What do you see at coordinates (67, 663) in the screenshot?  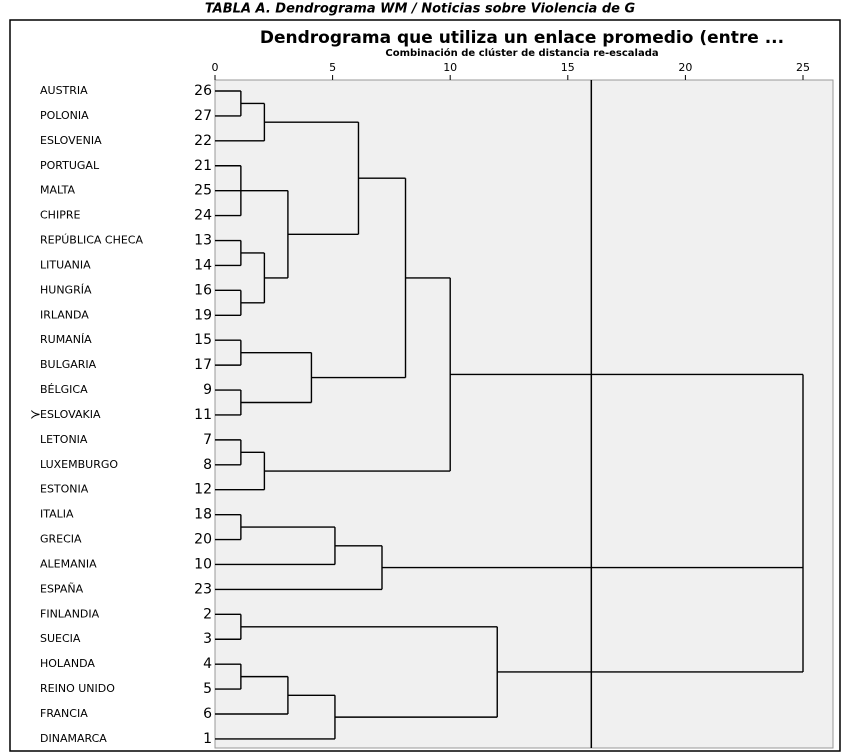 I see `leaf-label: HOLANDA` at bounding box center [67, 663].